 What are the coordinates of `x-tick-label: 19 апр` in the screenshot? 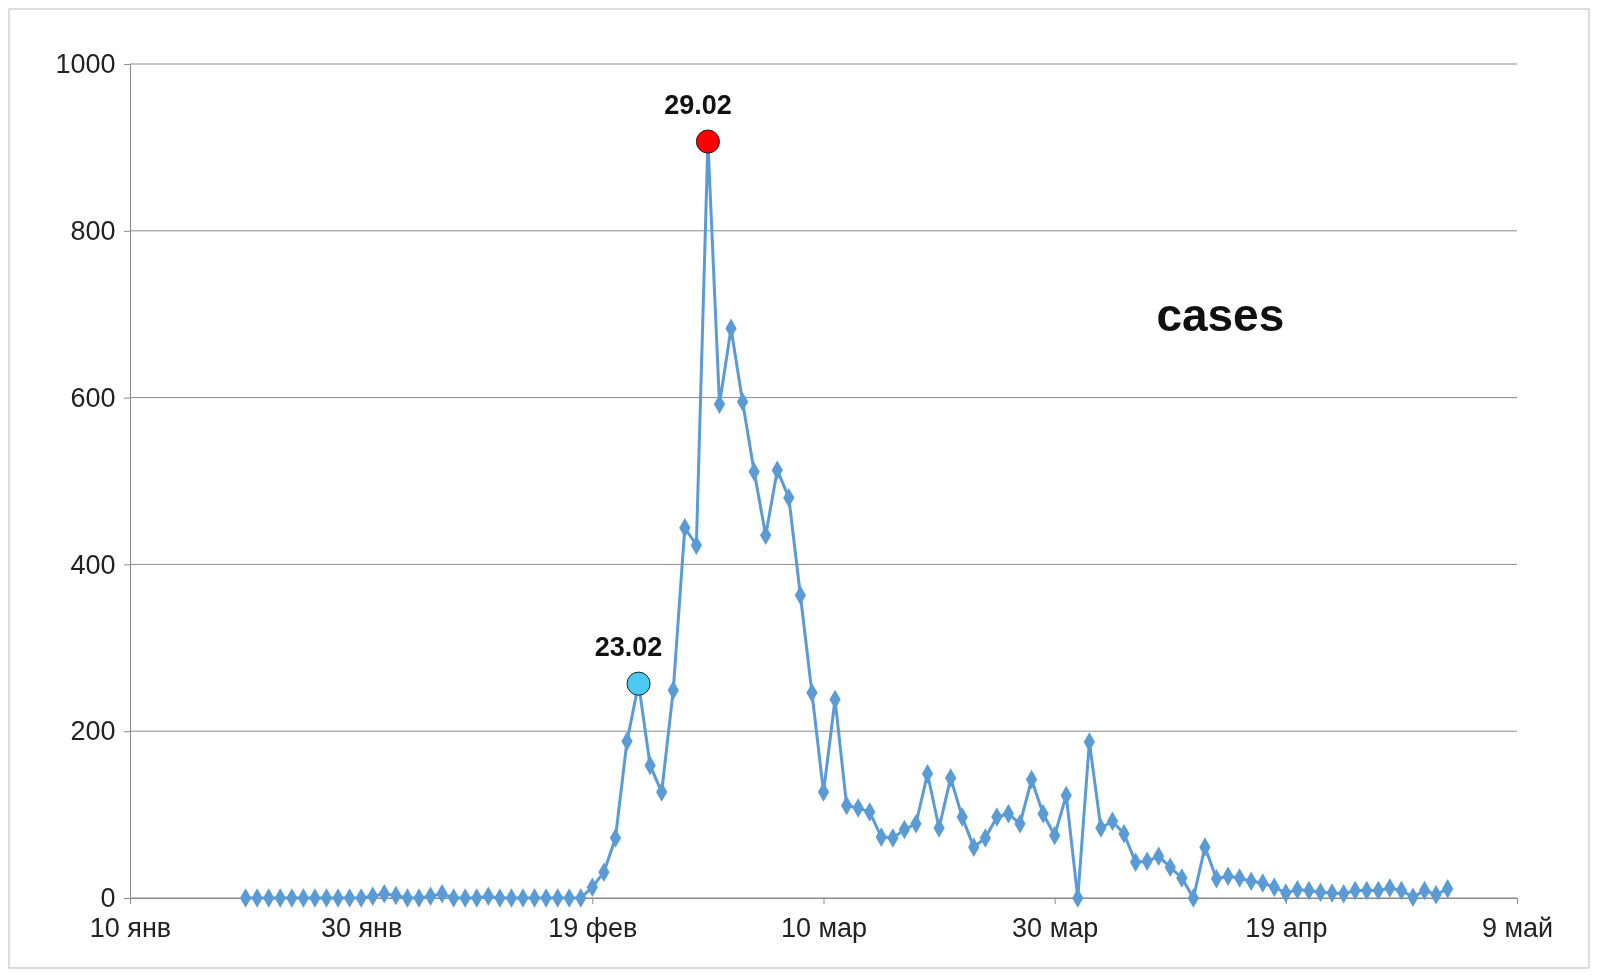 It's located at (1286, 927).